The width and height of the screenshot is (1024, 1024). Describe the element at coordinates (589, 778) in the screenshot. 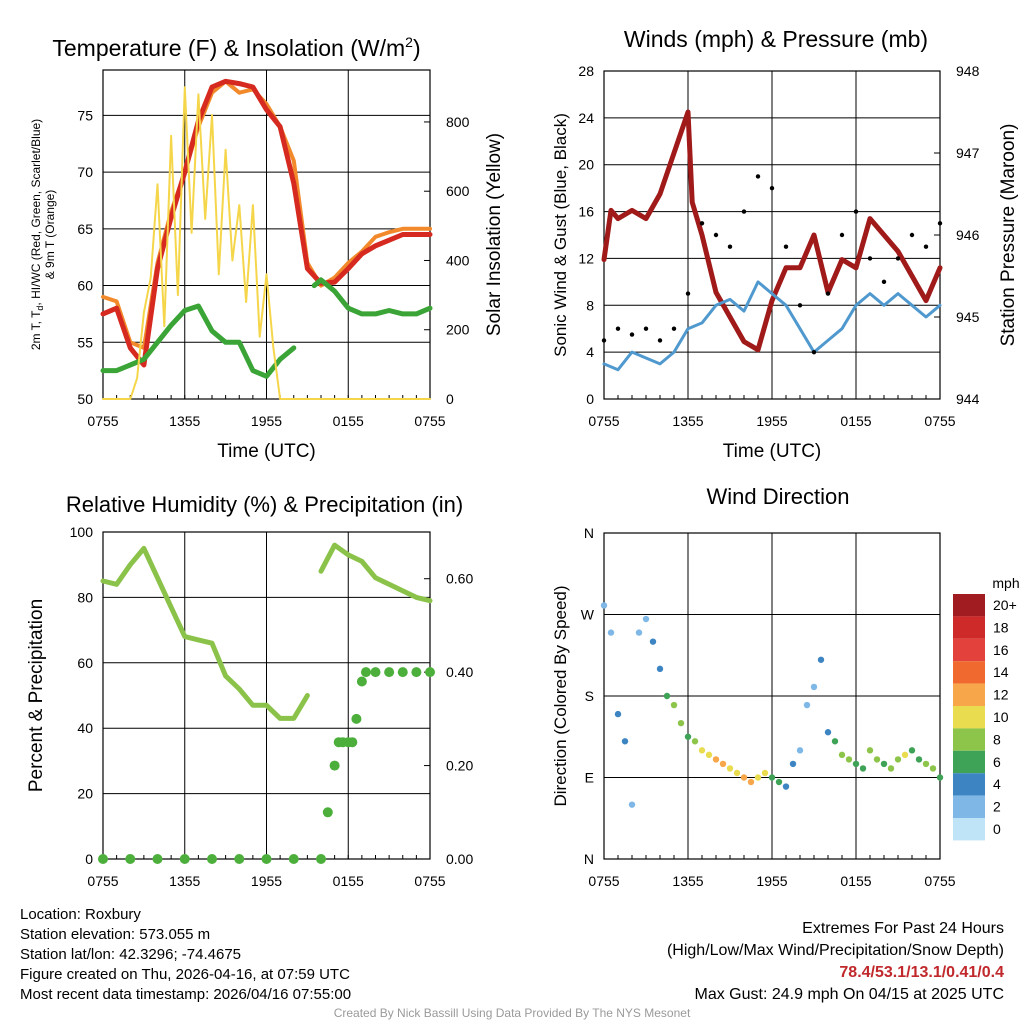

I see `y-tick-label: E` at that location.